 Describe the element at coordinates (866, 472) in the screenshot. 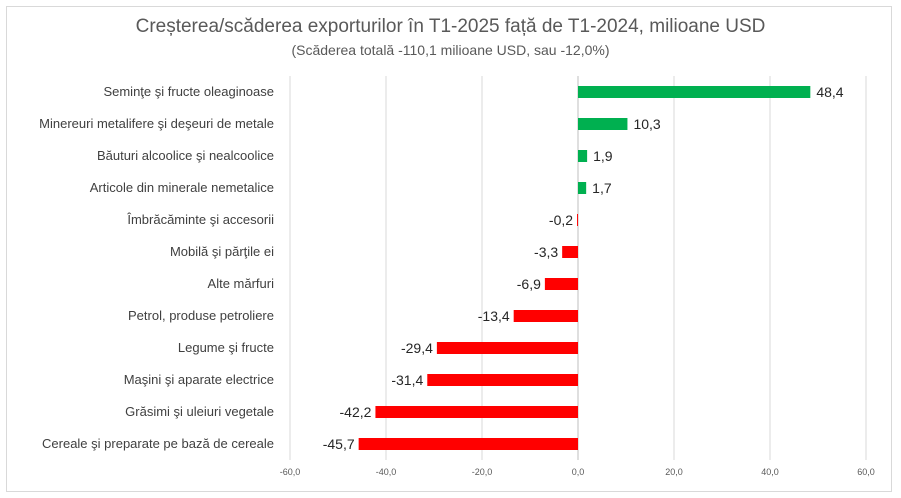

I see `x-tick-label: 60,0` at that location.